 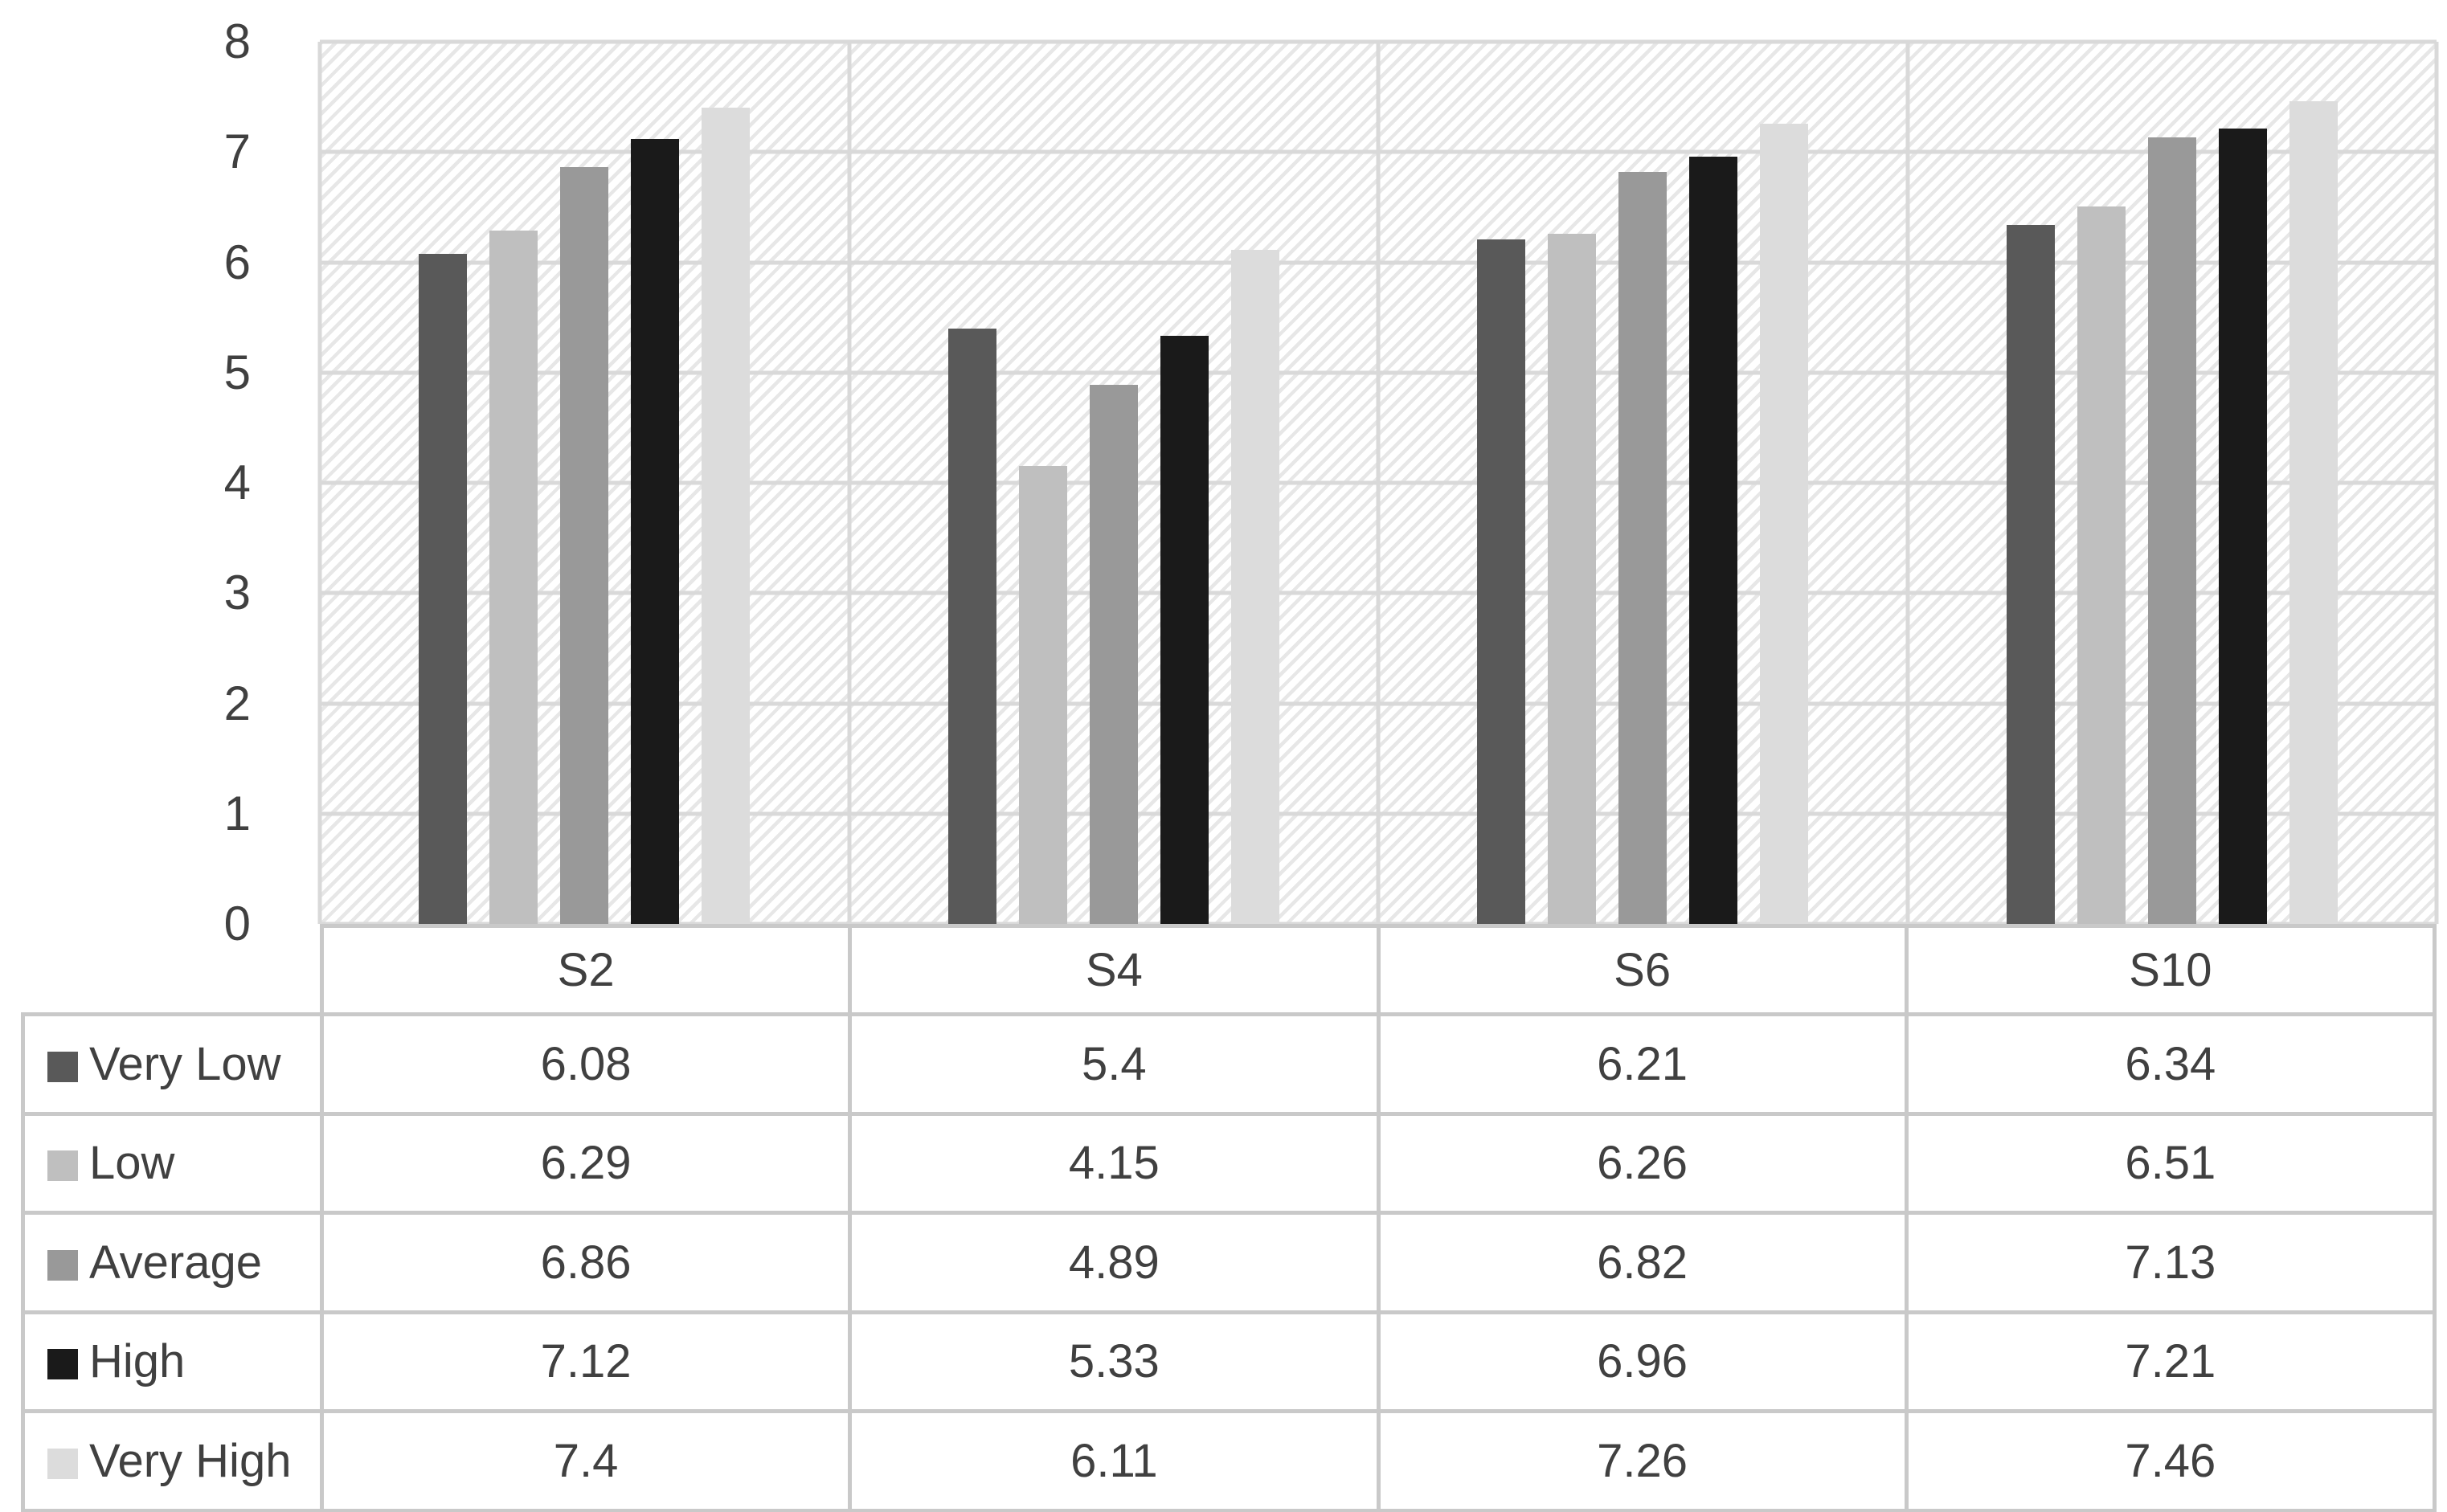 What do you see at coordinates (2170, 1460) in the screenshot?
I see `value-cell-s10-very-high: 7.46` at bounding box center [2170, 1460].